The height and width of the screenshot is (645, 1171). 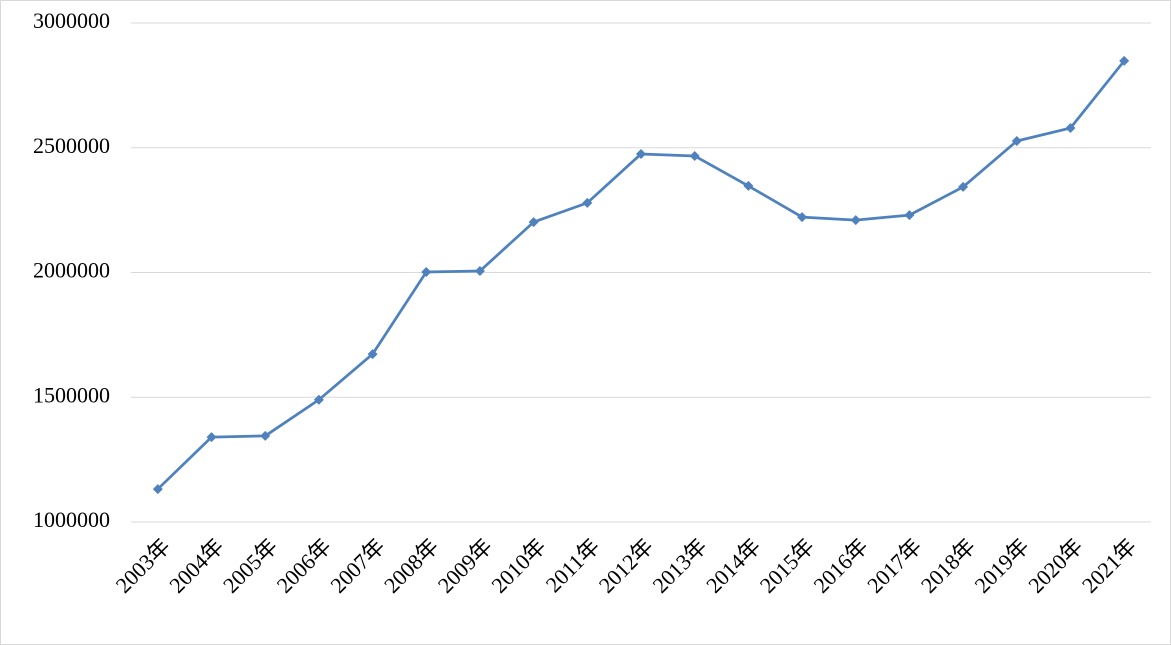 What do you see at coordinates (71, 394) in the screenshot?
I see `y-tick-label: 1500000` at bounding box center [71, 394].